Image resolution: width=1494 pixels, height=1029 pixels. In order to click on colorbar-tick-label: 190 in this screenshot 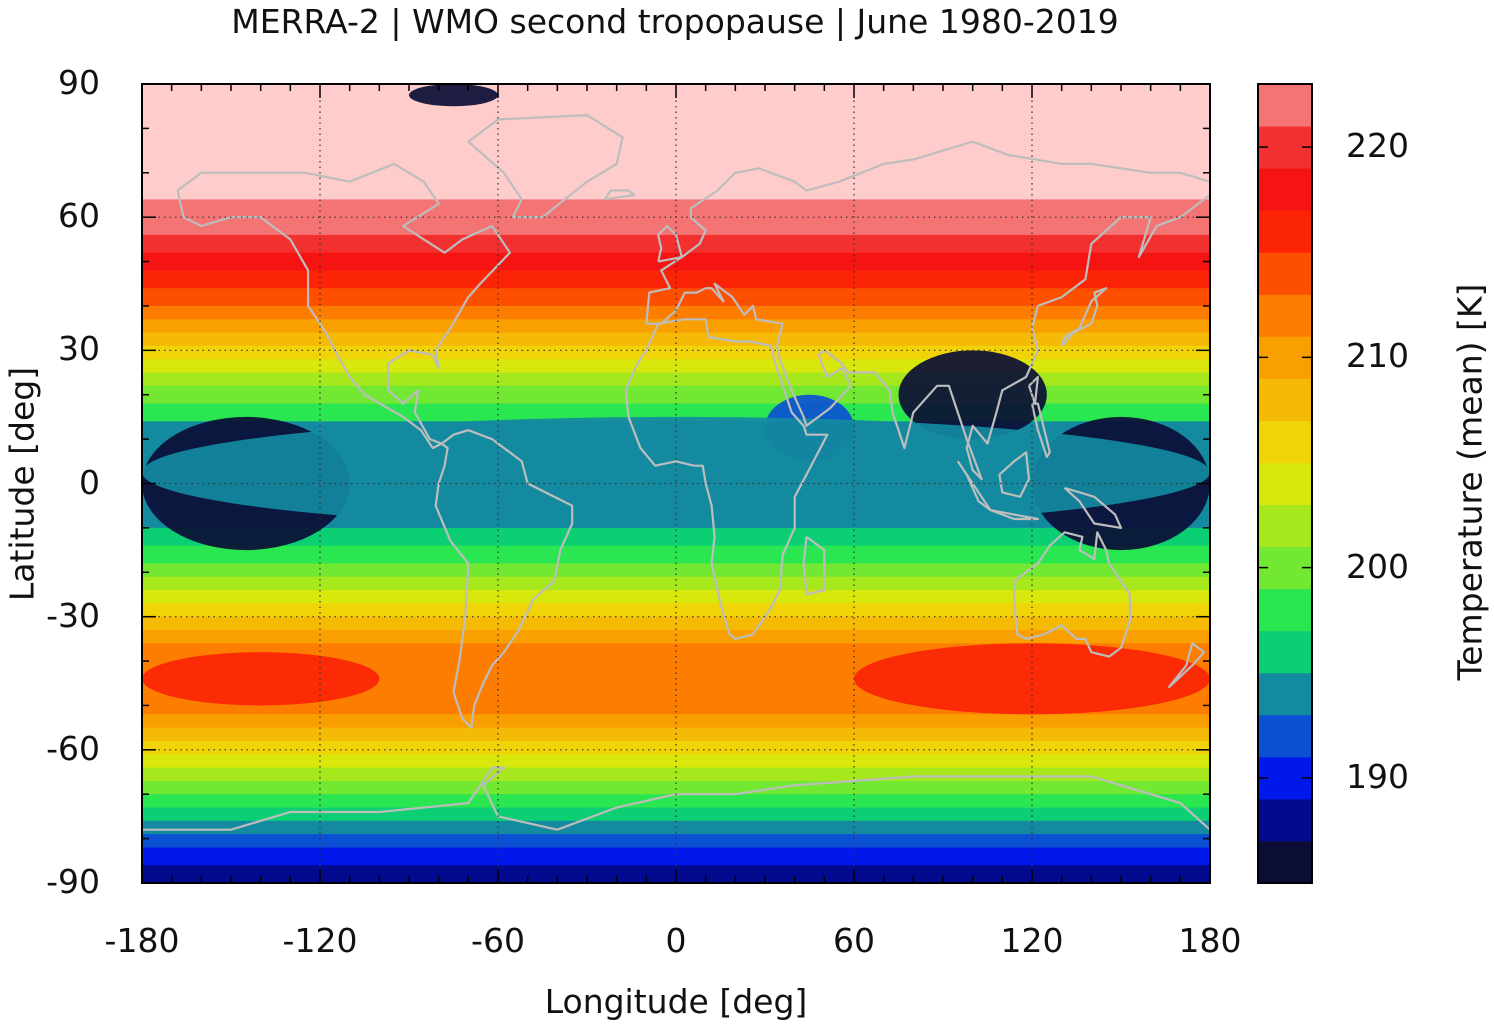, I will do `click(1377, 776)`.